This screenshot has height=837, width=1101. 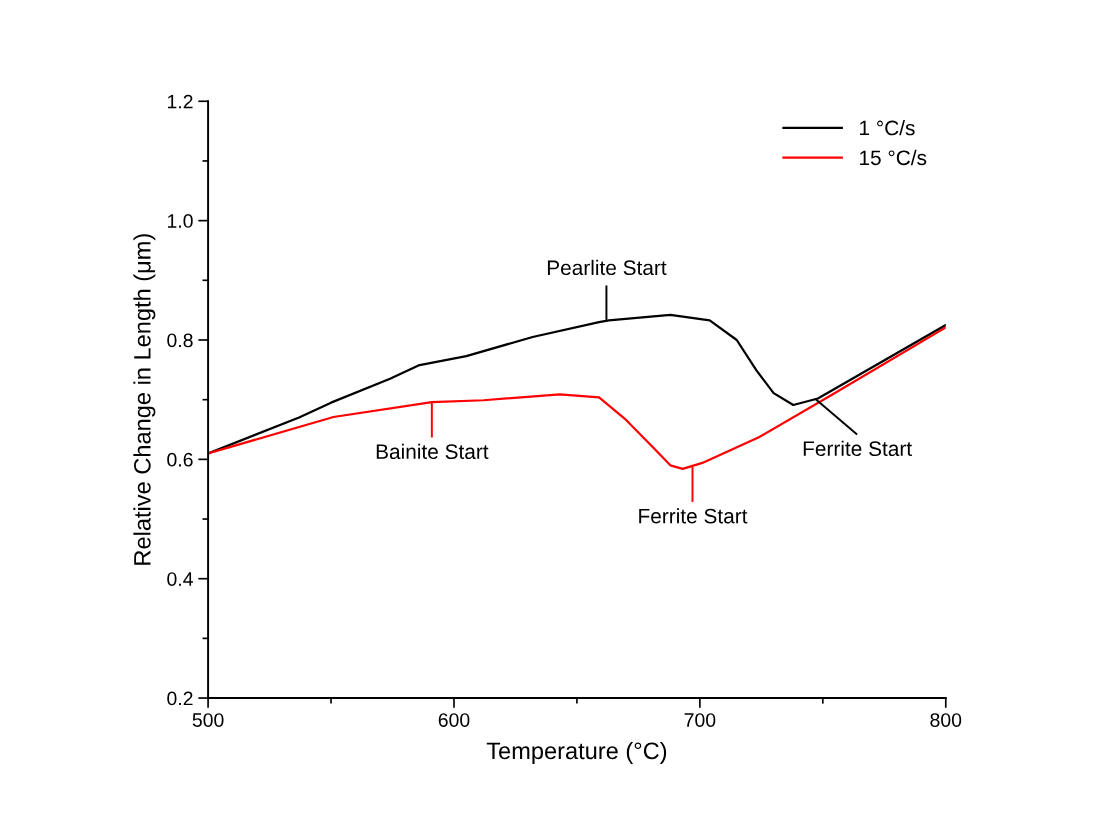 What do you see at coordinates (607, 267) in the screenshot?
I see `annotation: Pearlite Start` at bounding box center [607, 267].